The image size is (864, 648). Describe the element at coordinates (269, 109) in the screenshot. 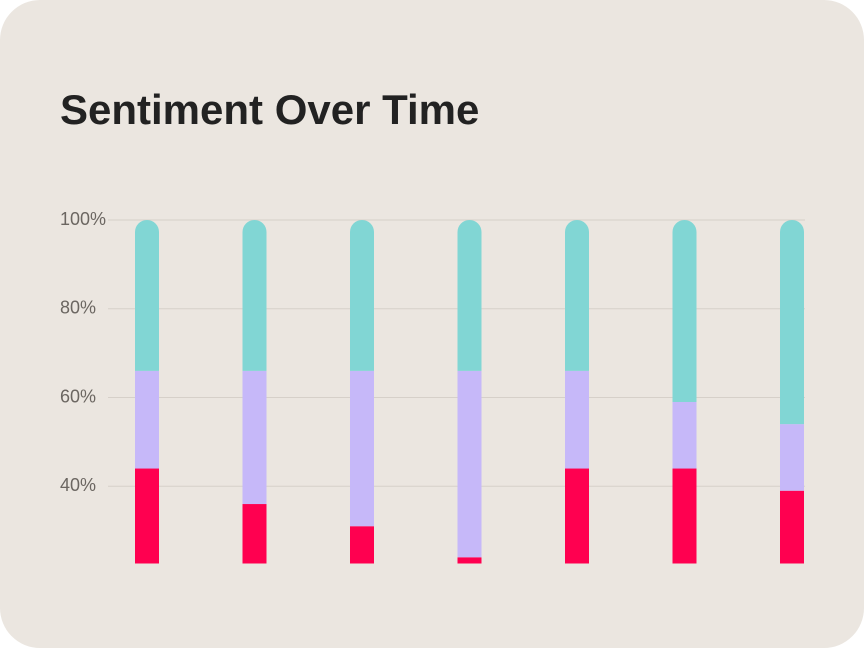

I see `chart-title: Sentiment Over Time` at that location.